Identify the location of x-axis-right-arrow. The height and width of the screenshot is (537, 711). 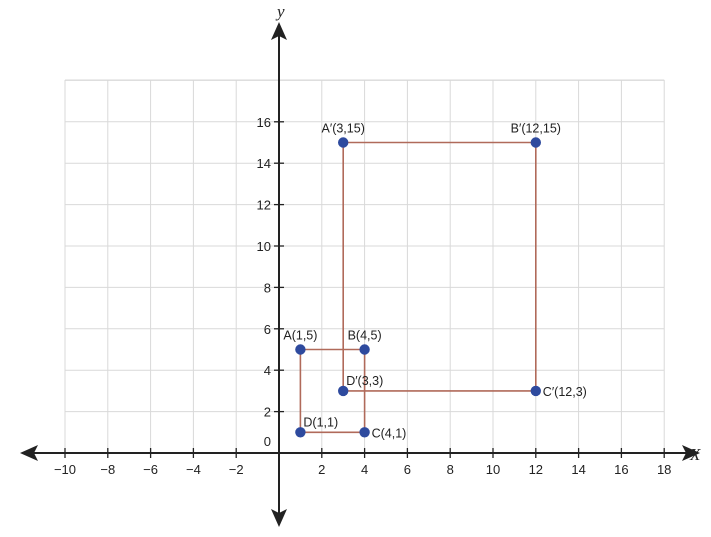
(691, 453).